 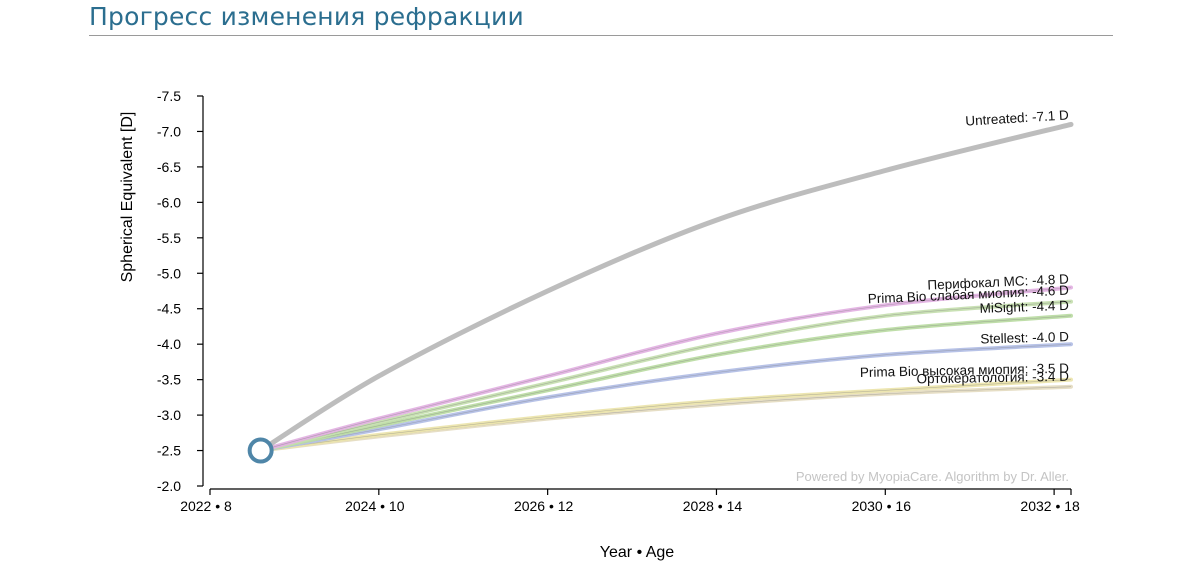 I want to click on series-end-label: Prima Bio высокая миопия: -3.5 D, so click(x=965, y=370).